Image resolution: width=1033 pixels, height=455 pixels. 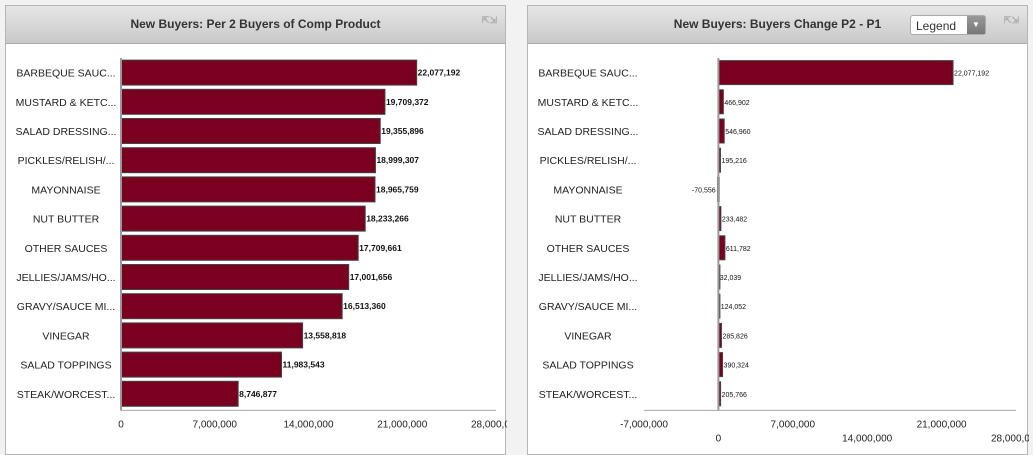 What do you see at coordinates (936, 26) in the screenshot?
I see `legend-dropdown-label: Legend` at bounding box center [936, 26].